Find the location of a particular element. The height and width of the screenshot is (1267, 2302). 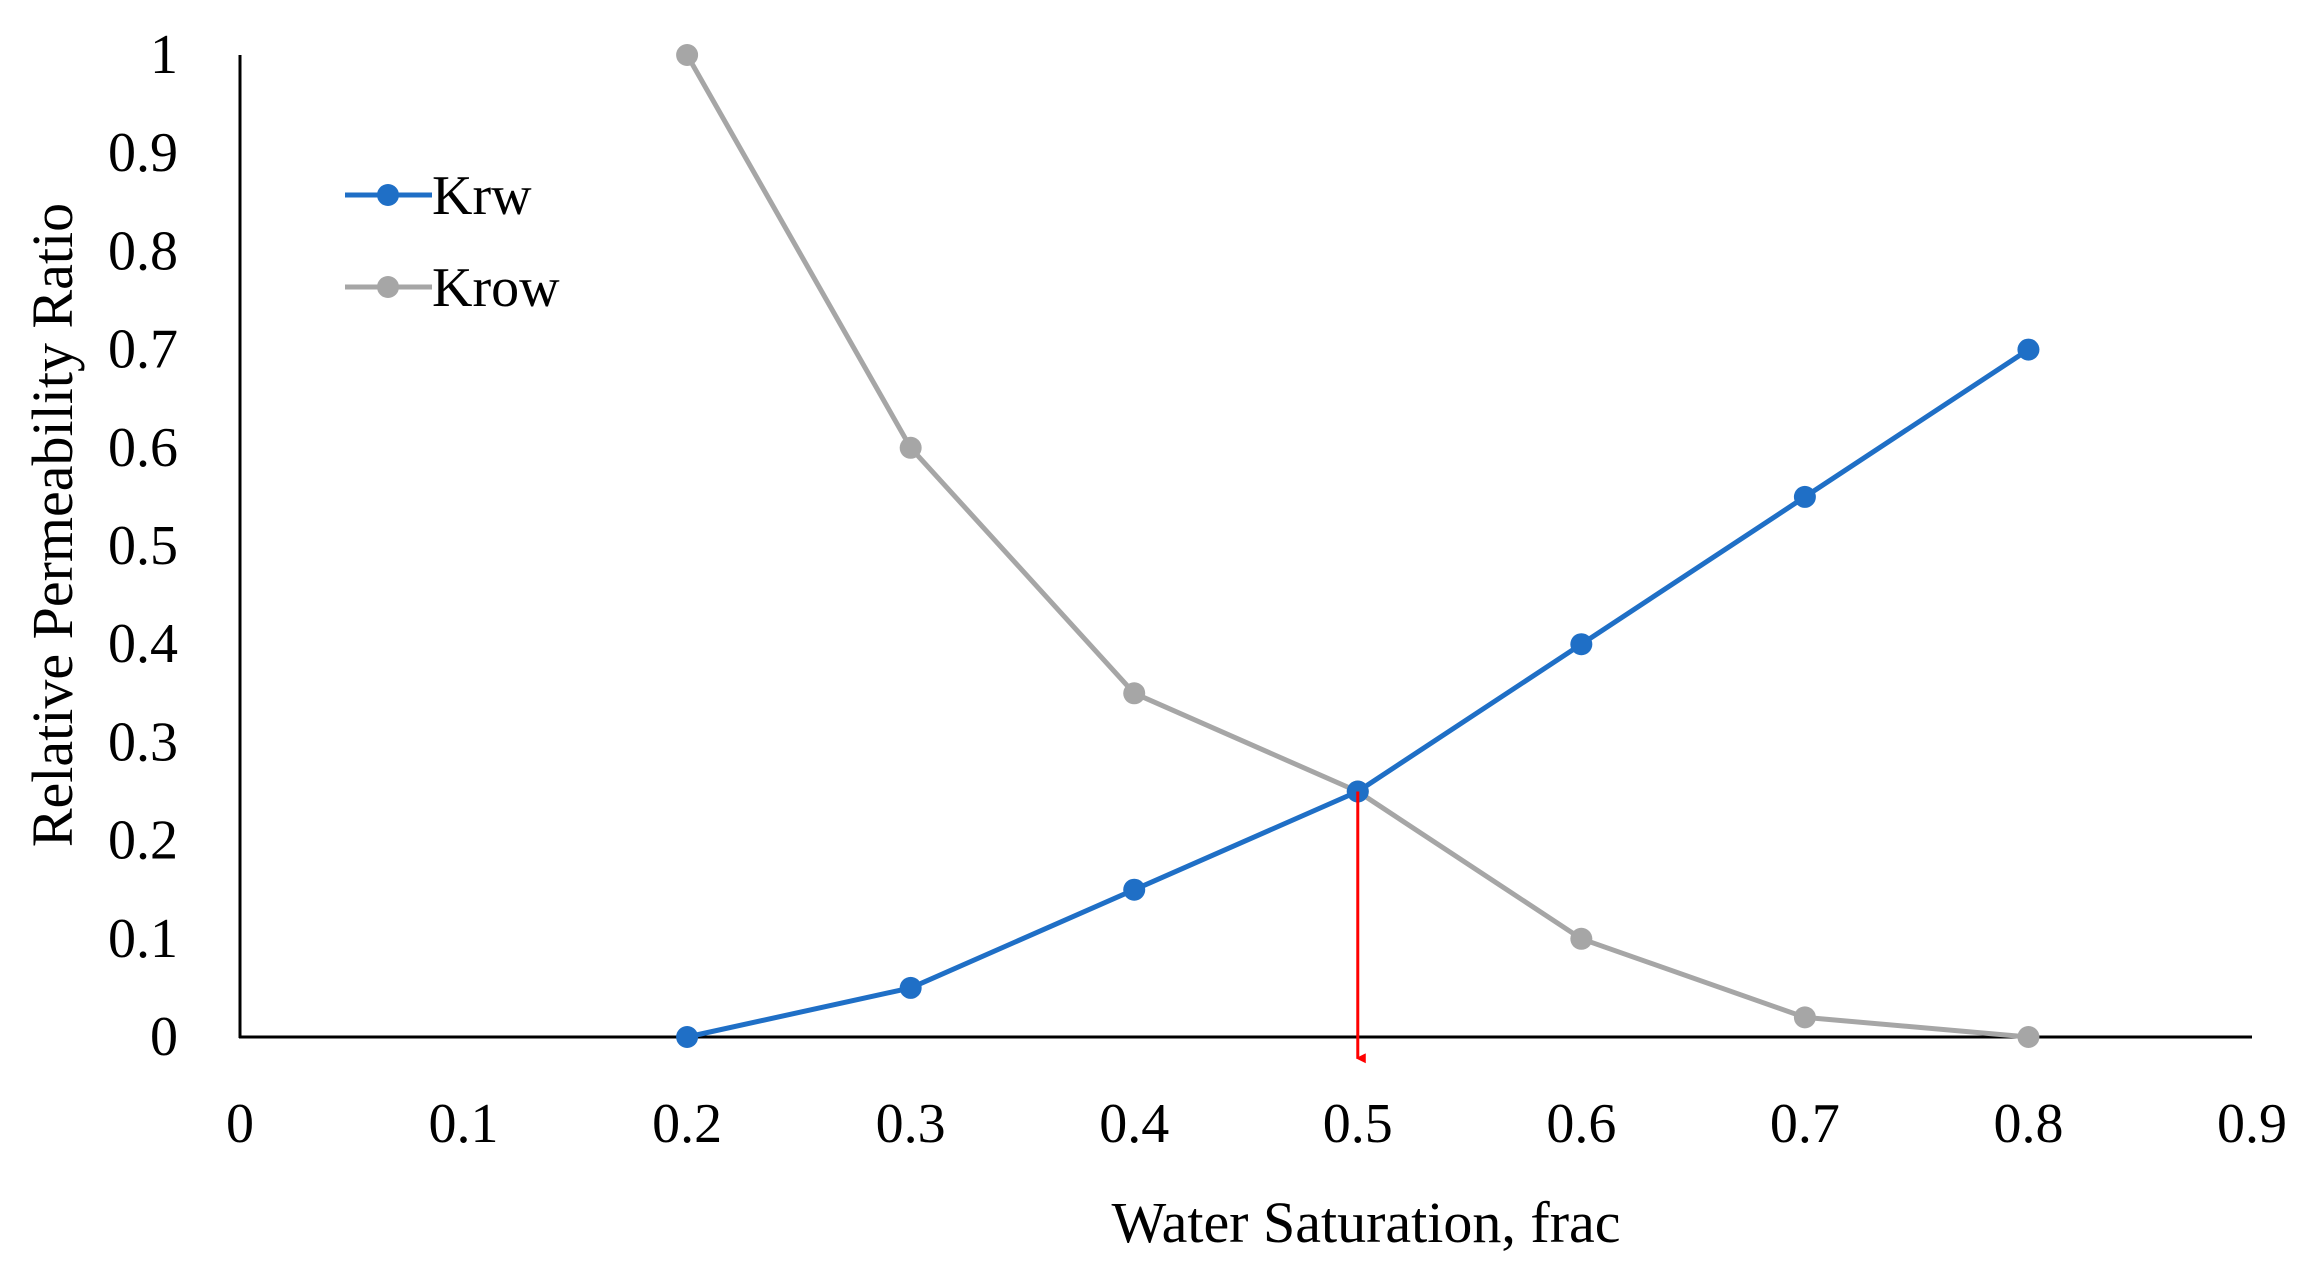

x-tick-label: 0.8 is located at coordinates (2028, 1124).